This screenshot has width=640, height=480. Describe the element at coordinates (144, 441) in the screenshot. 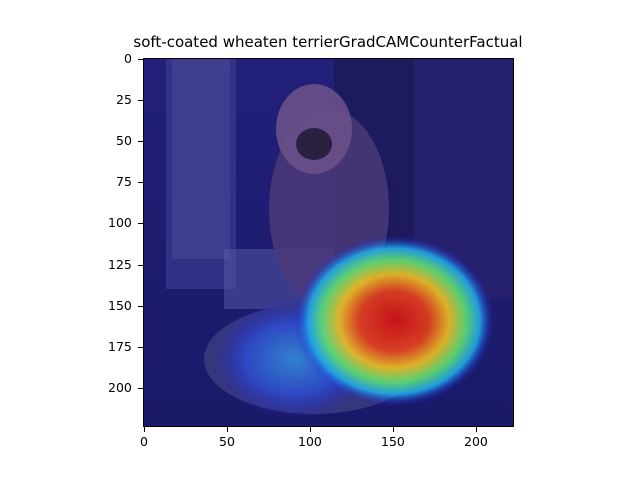

I see `x-tick-label-0: 0` at that location.